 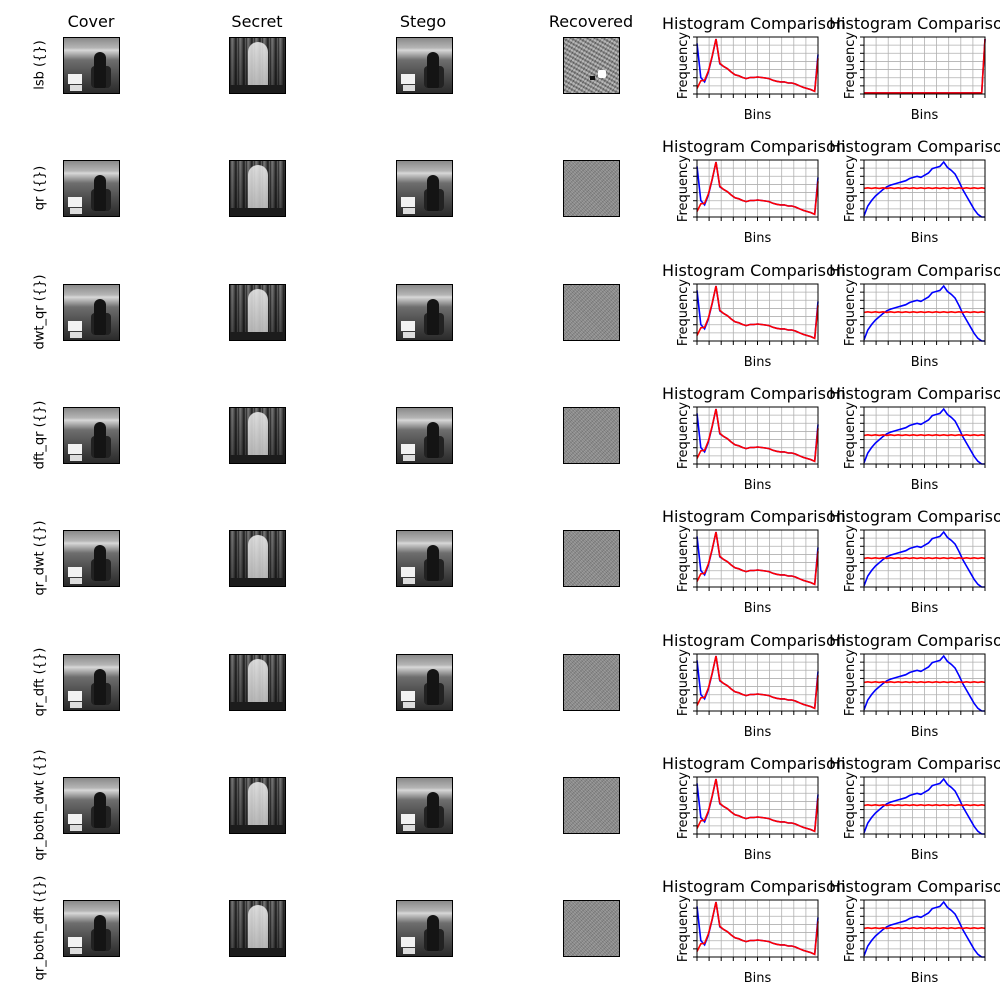 What do you see at coordinates (914, 561) in the screenshot?
I see `histogram-secret-recovered-row-4: Histogram Comparison Bins Frequency` at bounding box center [914, 561].